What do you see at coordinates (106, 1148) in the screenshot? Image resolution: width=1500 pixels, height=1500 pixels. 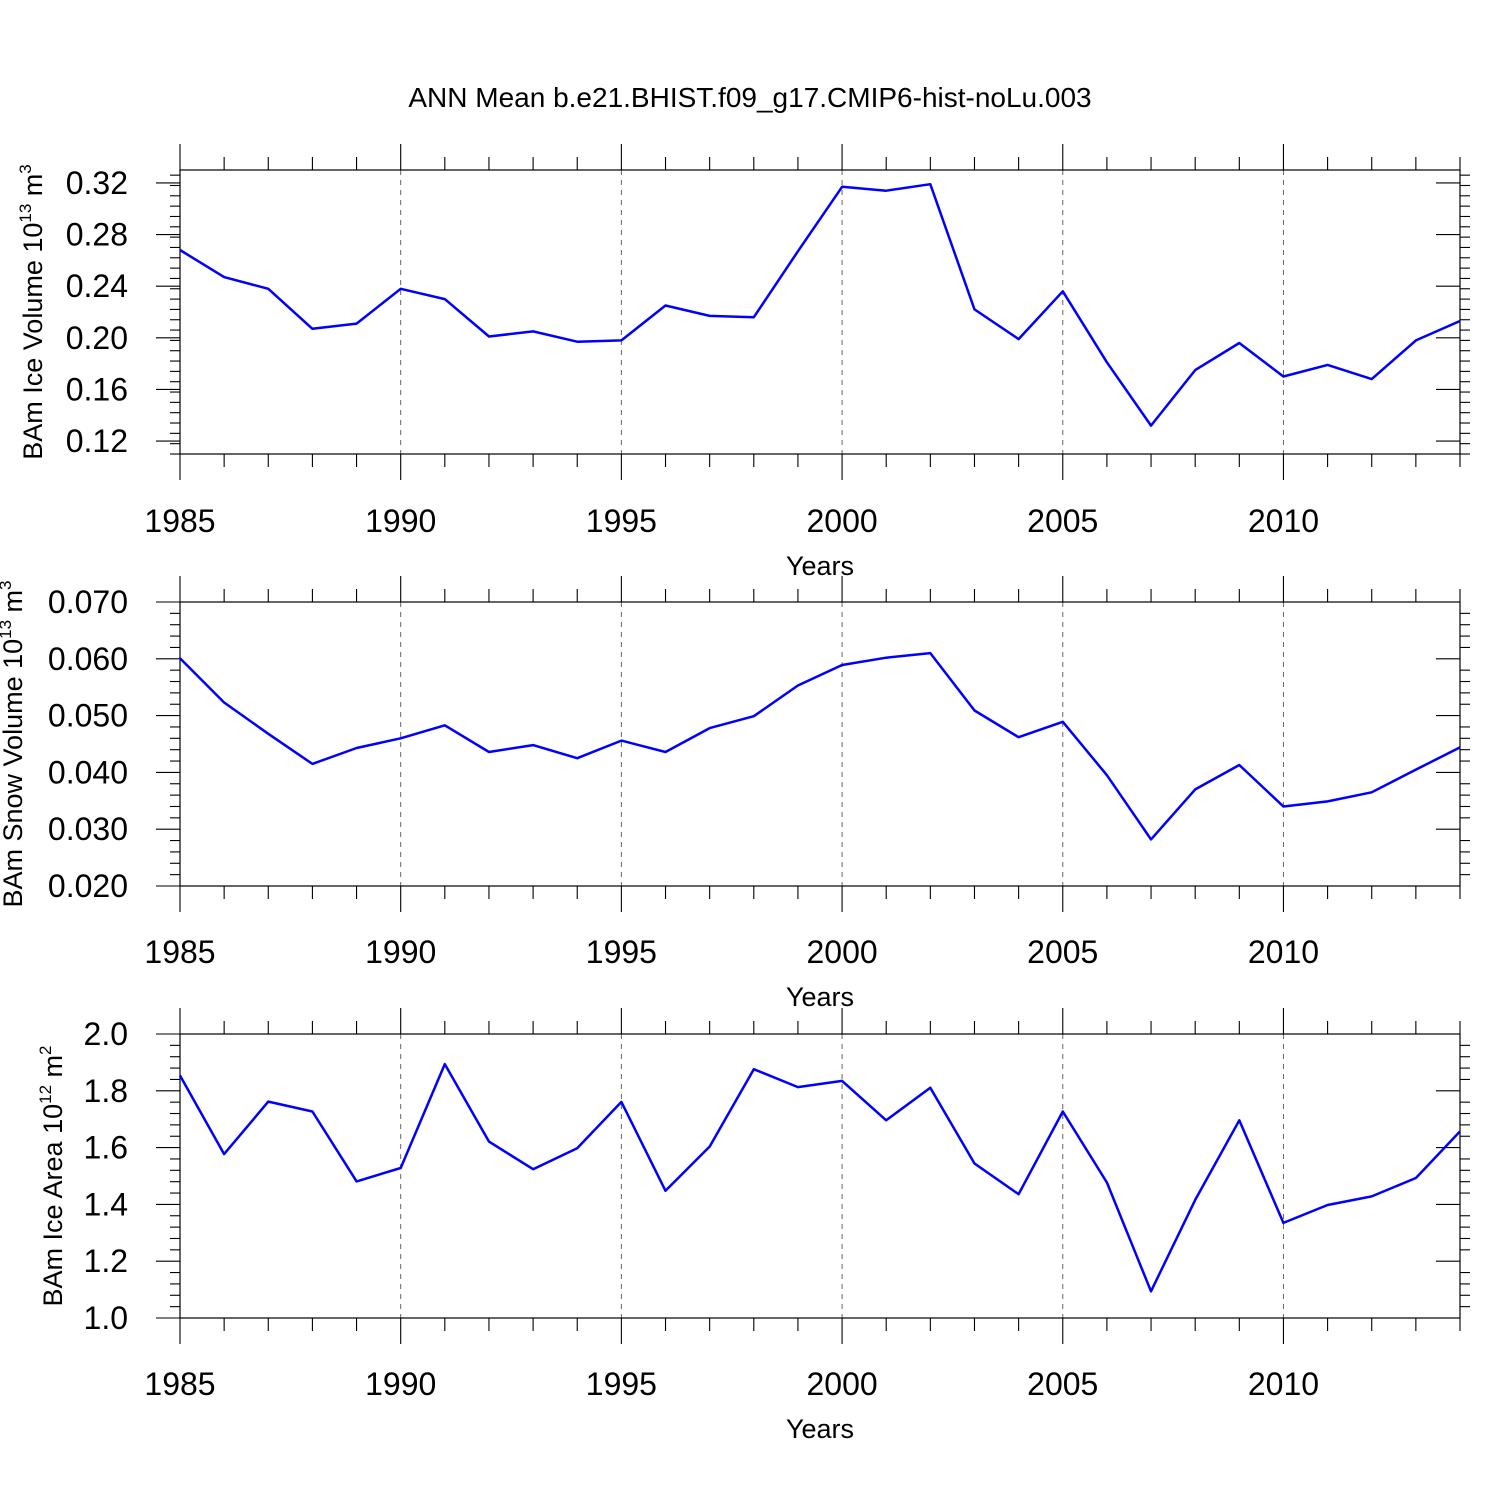 I see `y-tick-label: 1.6` at bounding box center [106, 1148].